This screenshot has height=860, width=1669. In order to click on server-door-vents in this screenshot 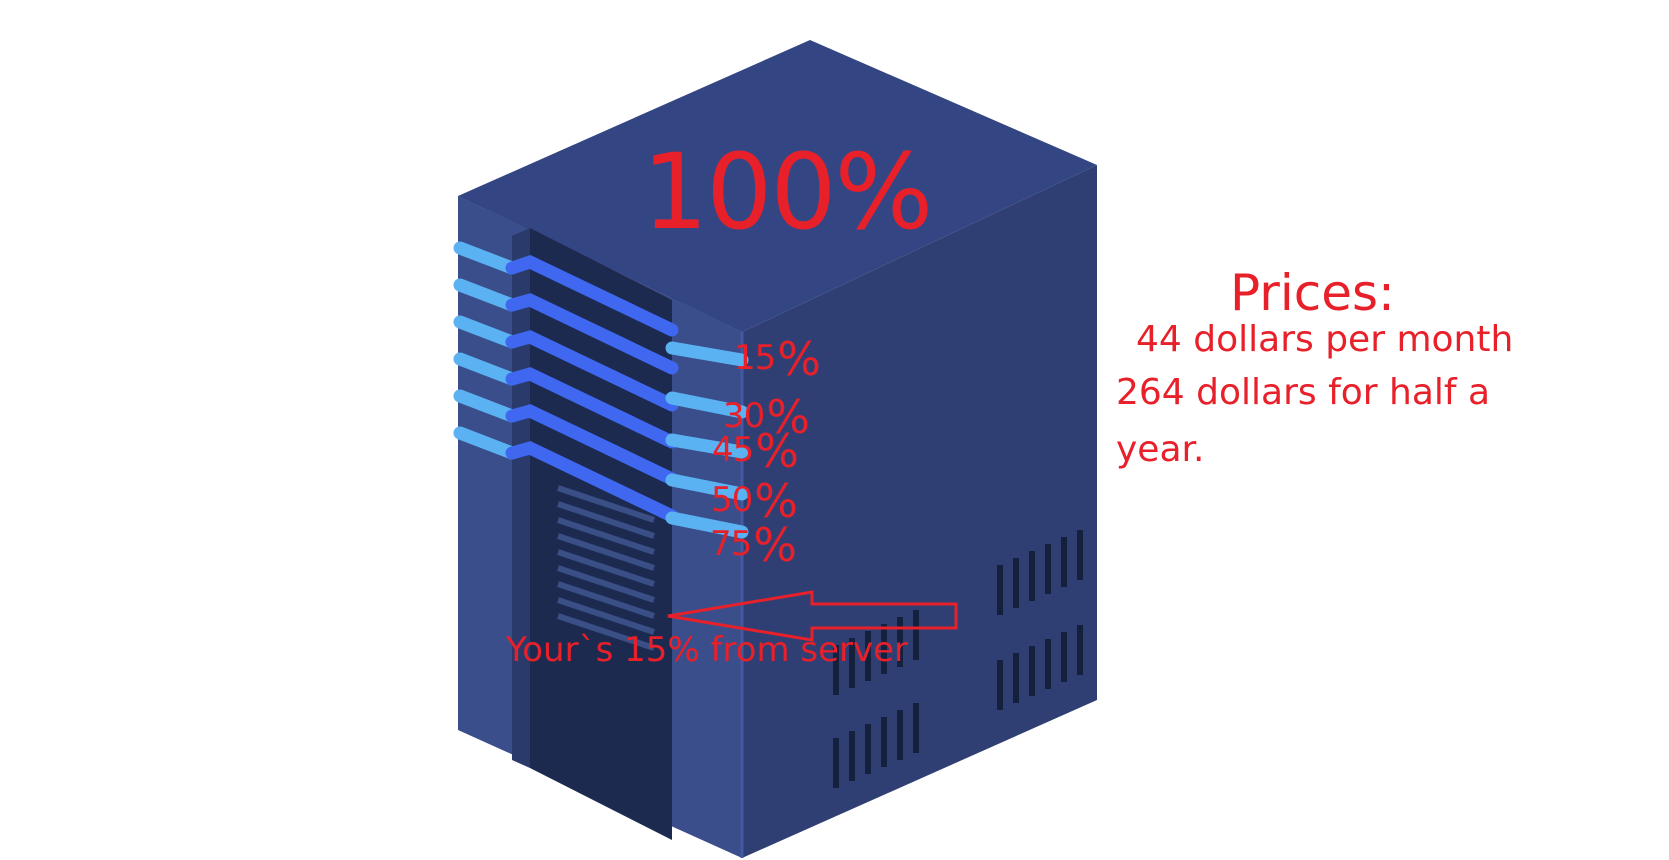, I will do `click(606, 568)`.